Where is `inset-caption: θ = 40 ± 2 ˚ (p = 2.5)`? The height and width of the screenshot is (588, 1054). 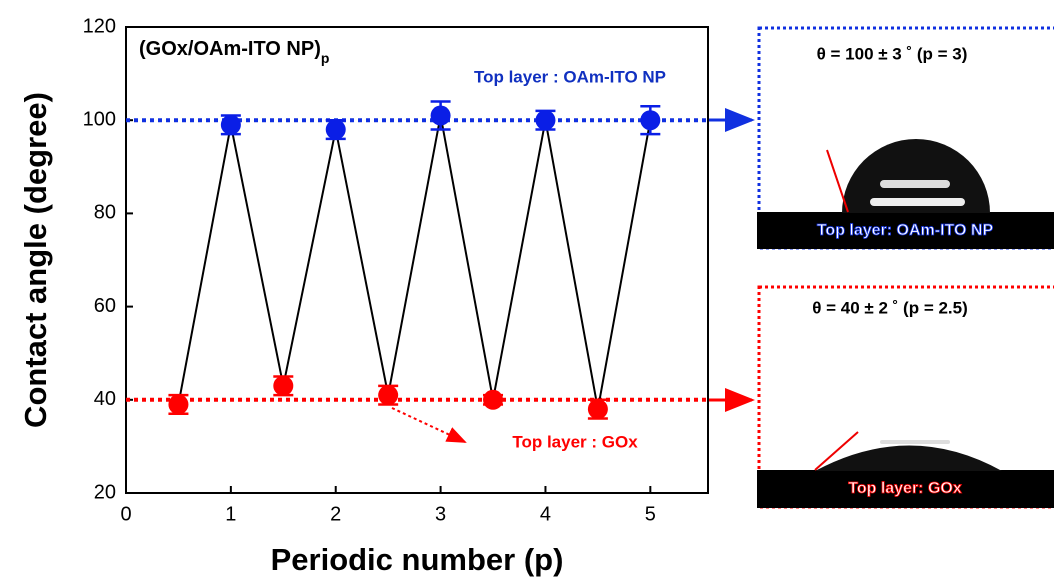 inset-caption: θ = 40 ± 2 ˚ (p = 2.5) is located at coordinates (890, 307).